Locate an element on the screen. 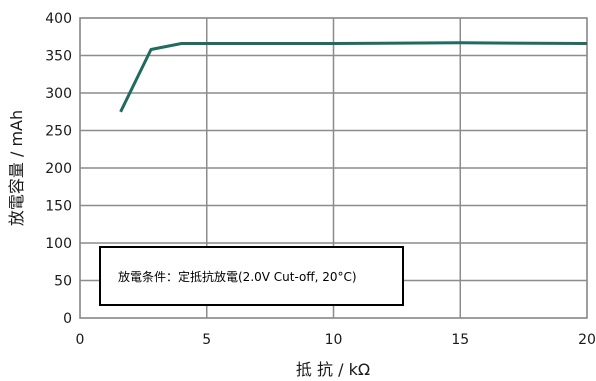 The image size is (596, 381). series-group is located at coordinates (353, 77).